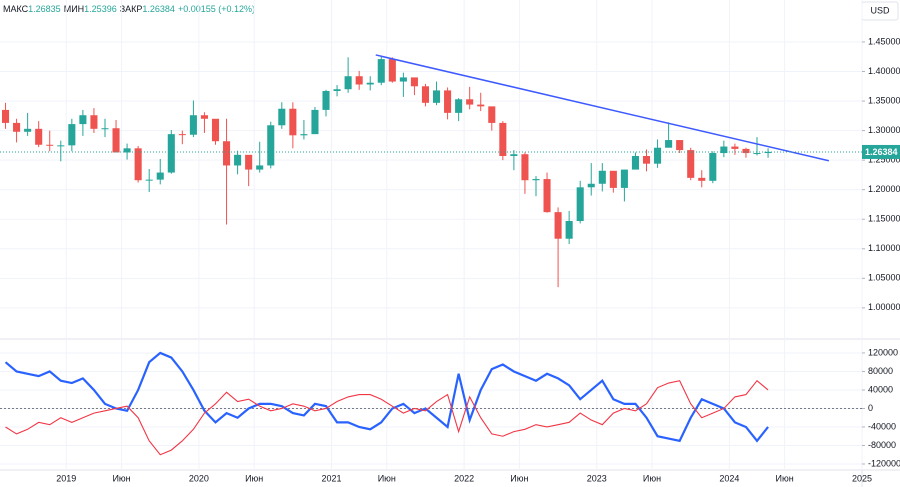 This screenshot has height=487, width=900. I want to click on y-tick-label: -40000, so click(882, 426).